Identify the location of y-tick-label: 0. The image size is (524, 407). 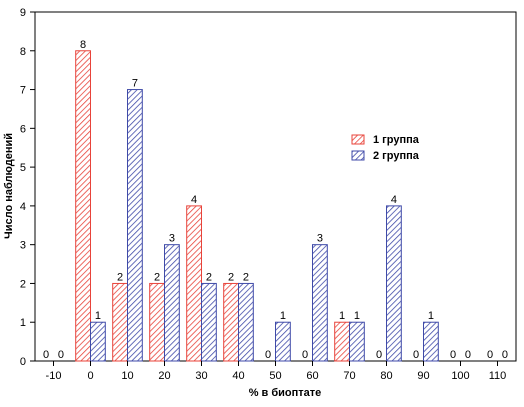
(23, 362).